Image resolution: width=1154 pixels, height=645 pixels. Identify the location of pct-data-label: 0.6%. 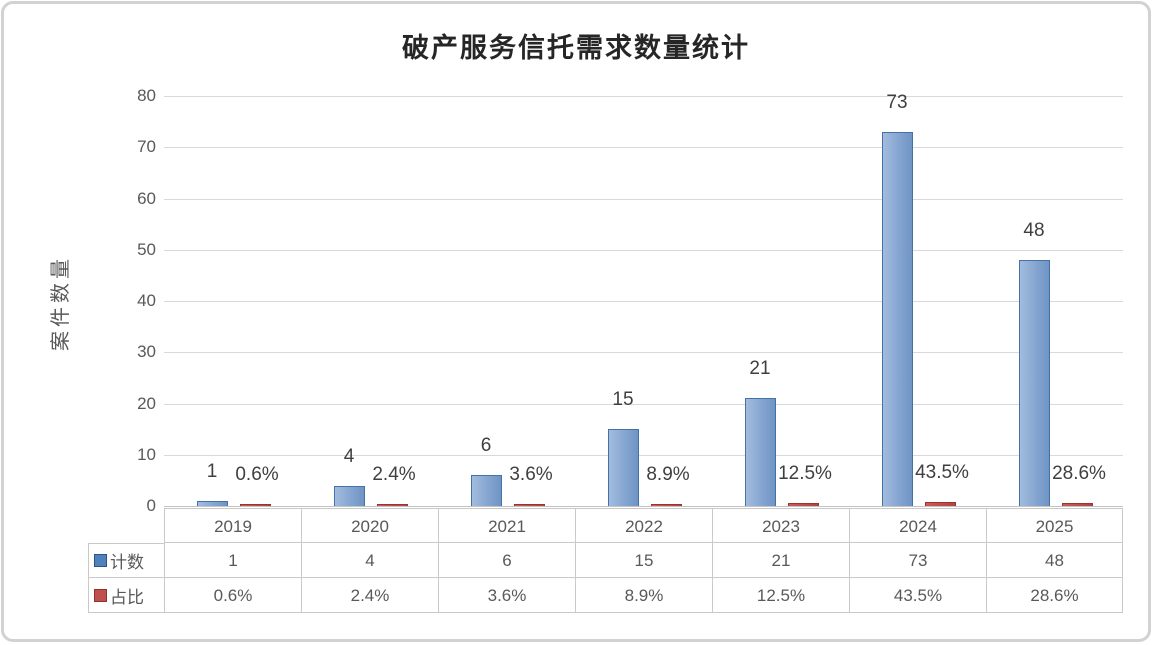
(257, 474).